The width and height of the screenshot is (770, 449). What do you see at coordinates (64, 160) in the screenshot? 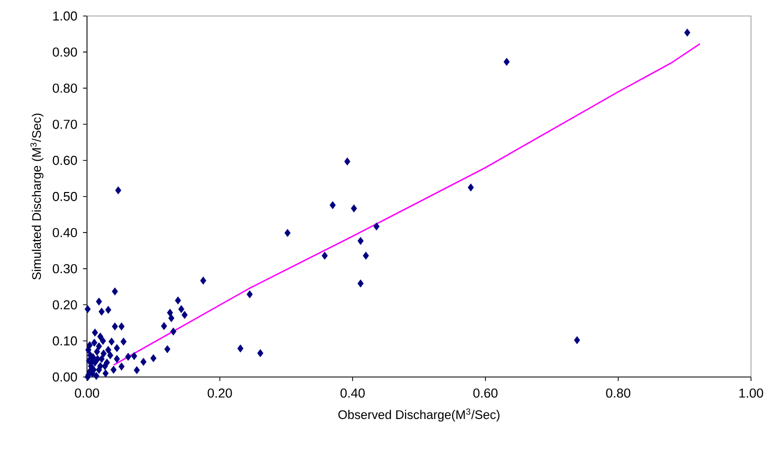
I see `y-tick-label: 0.60` at bounding box center [64, 160].